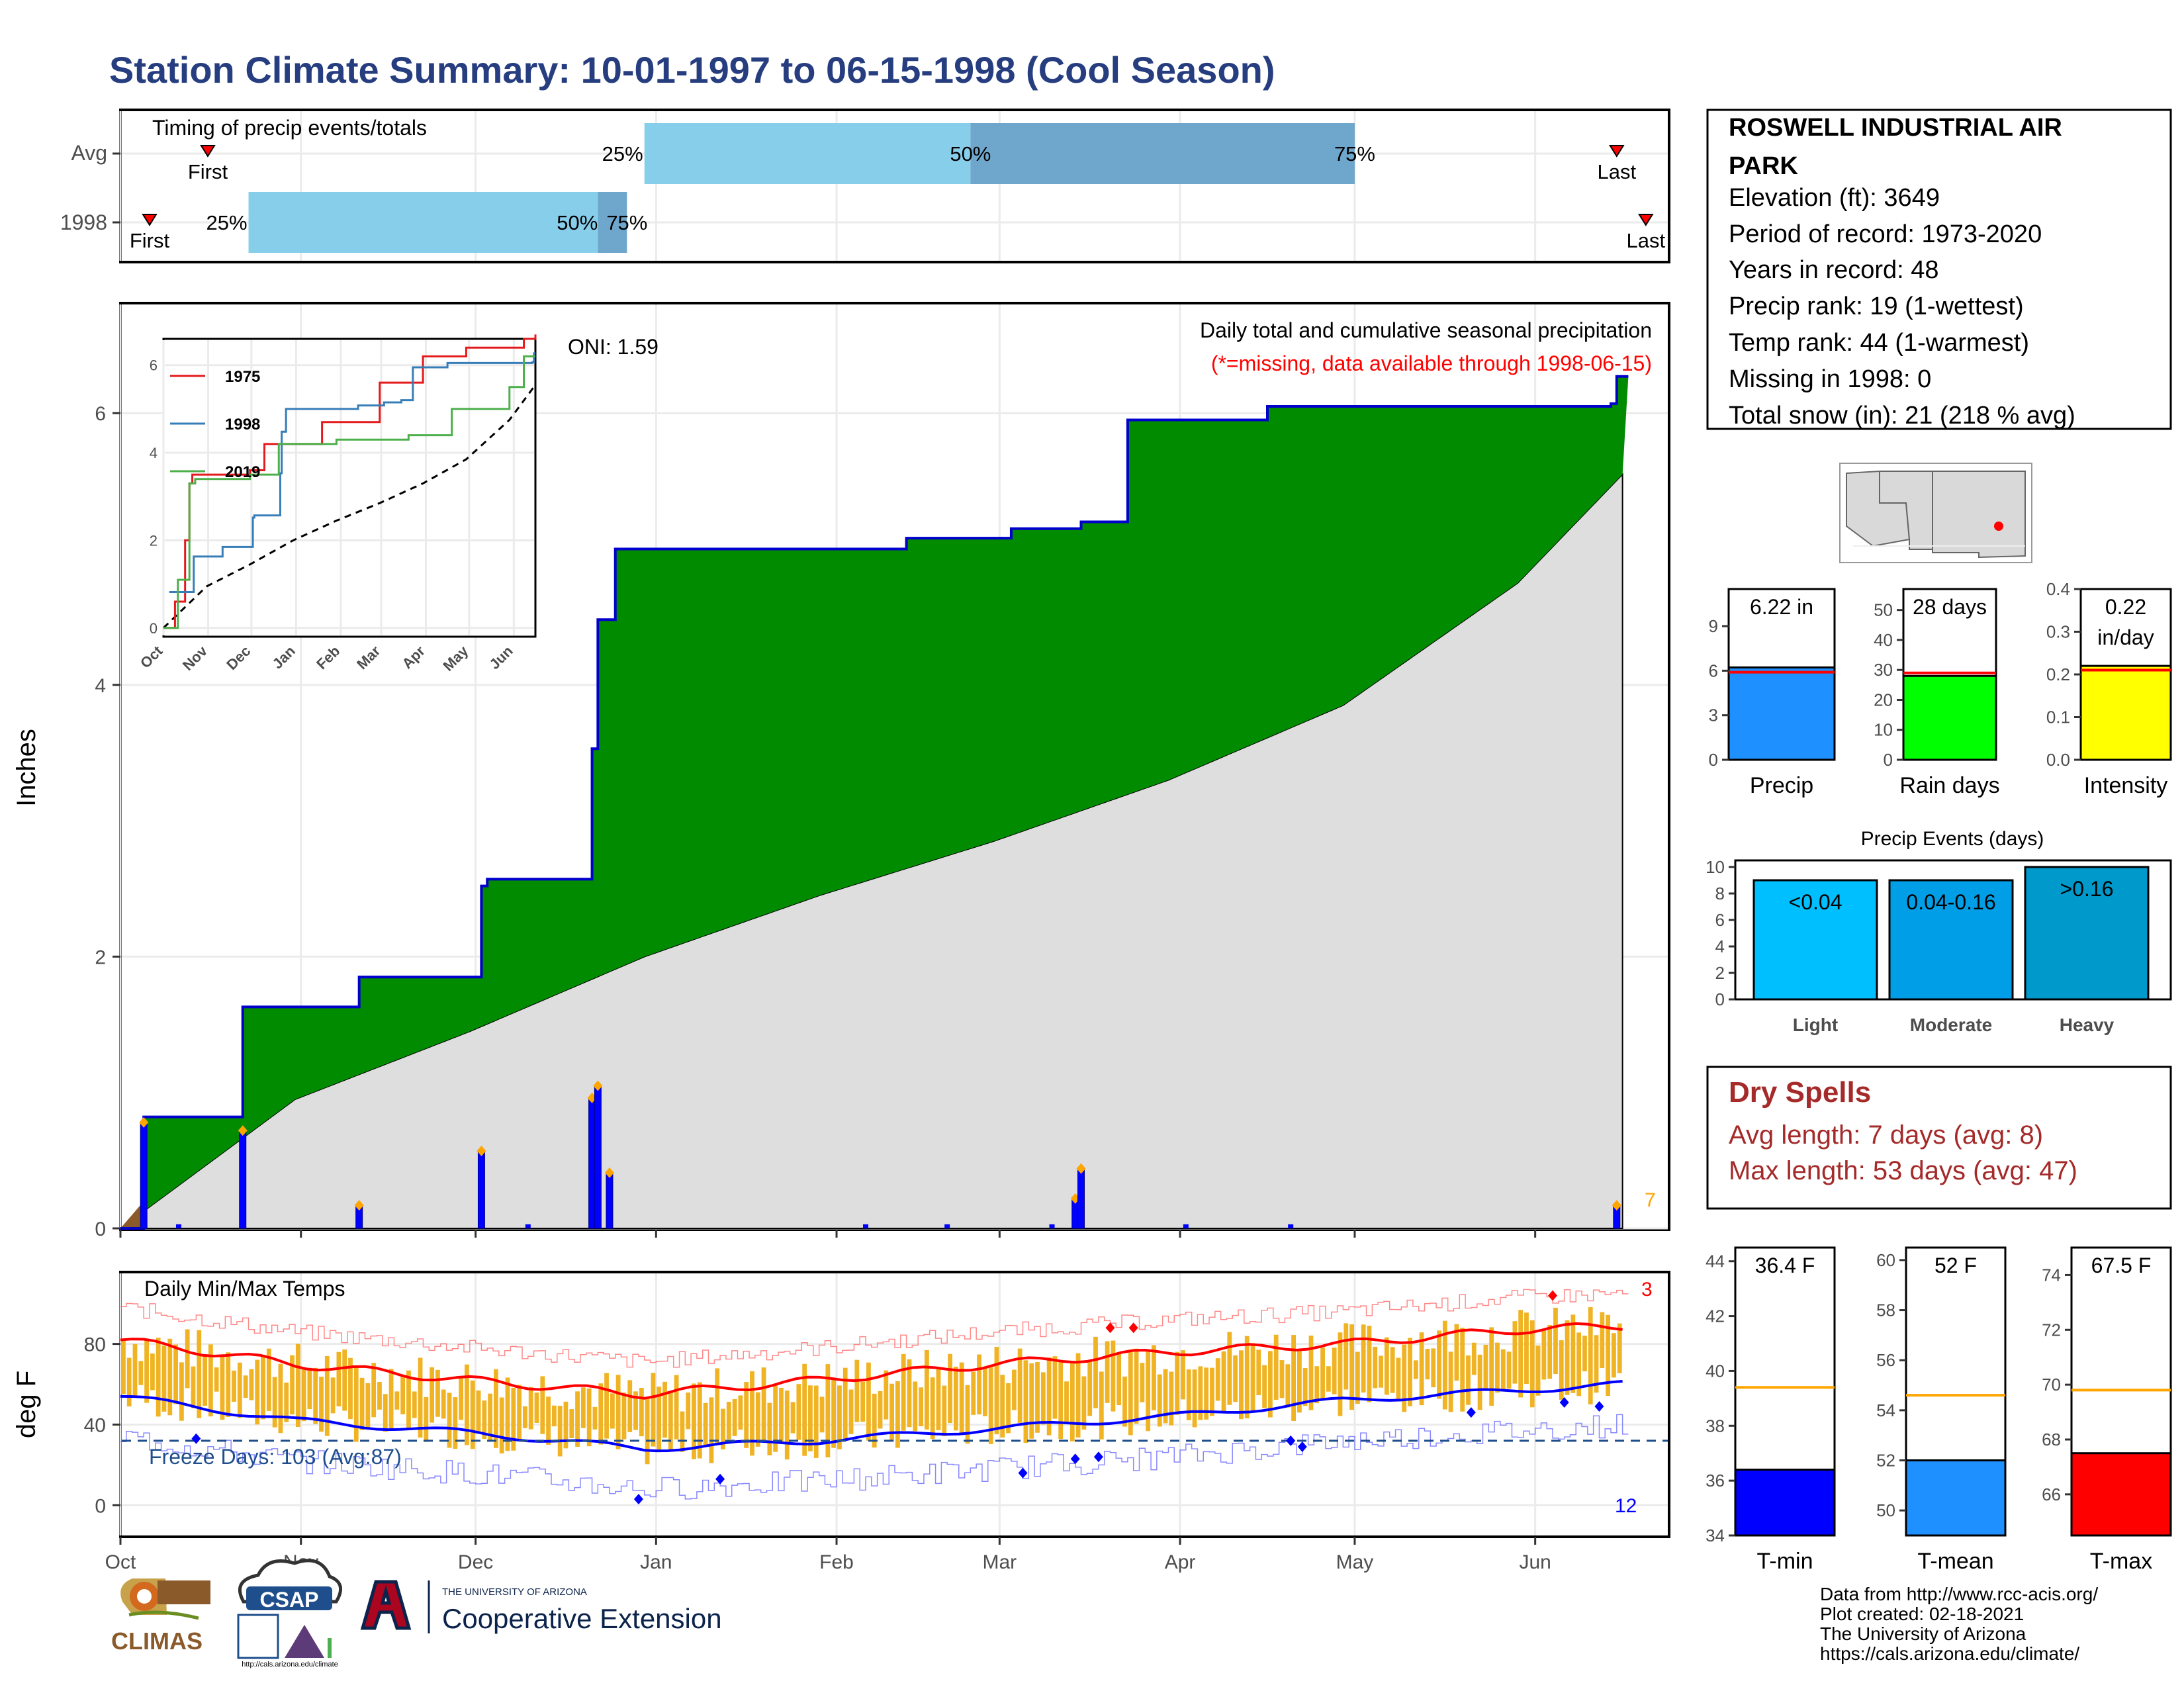 The width and height of the screenshot is (2184, 1691). Describe the element at coordinates (1713, 760) in the screenshot. I see `bar-ytick-label: 0` at that location.